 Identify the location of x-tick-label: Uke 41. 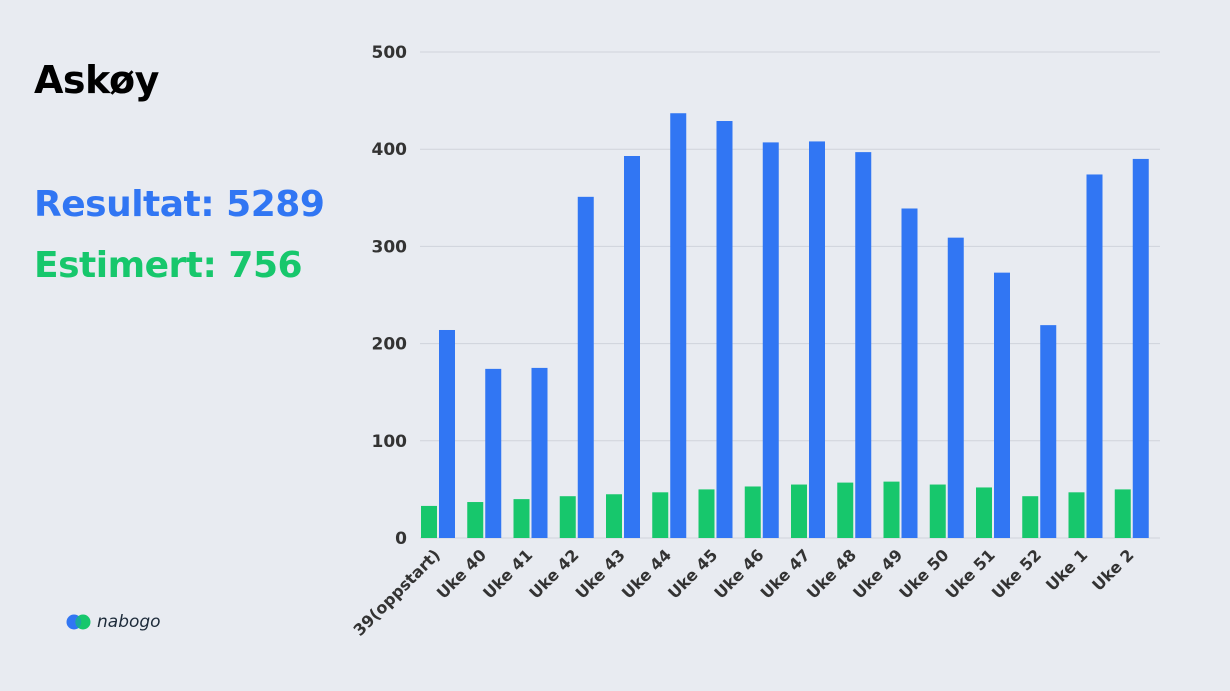
(507, 573).